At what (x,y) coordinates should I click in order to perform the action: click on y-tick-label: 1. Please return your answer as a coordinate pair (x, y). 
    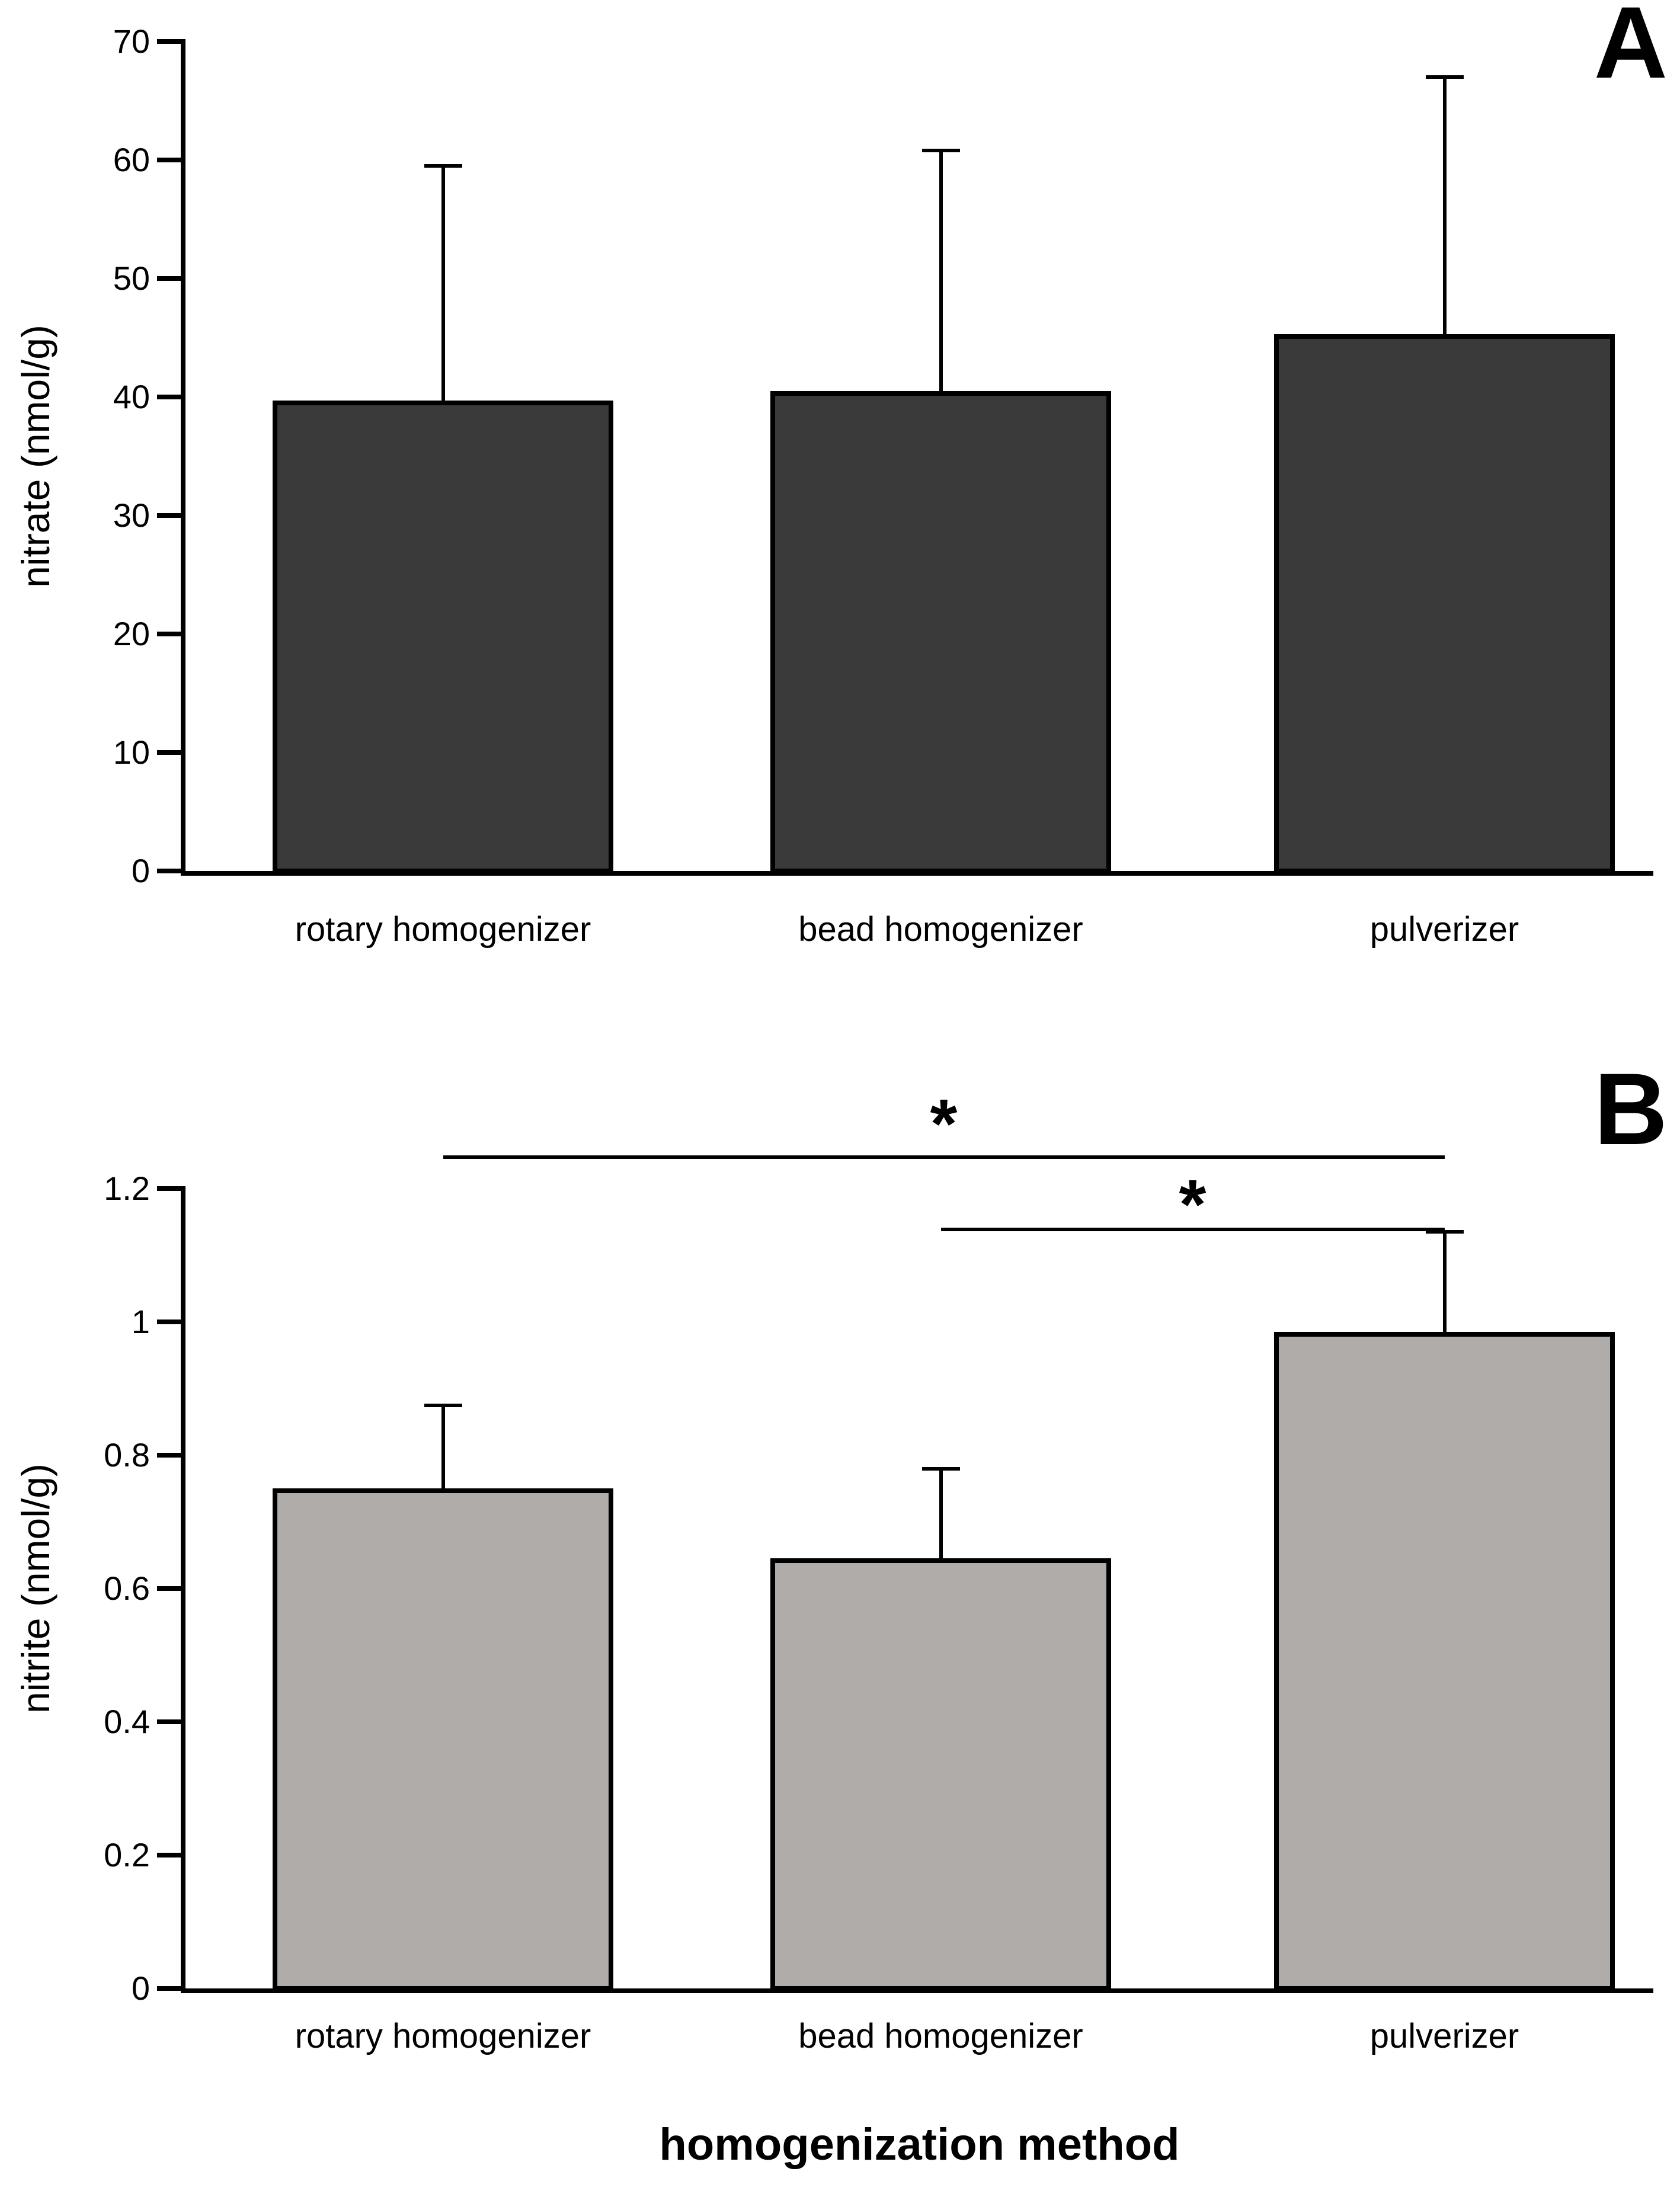
    Looking at the image, I should click on (140, 1321).